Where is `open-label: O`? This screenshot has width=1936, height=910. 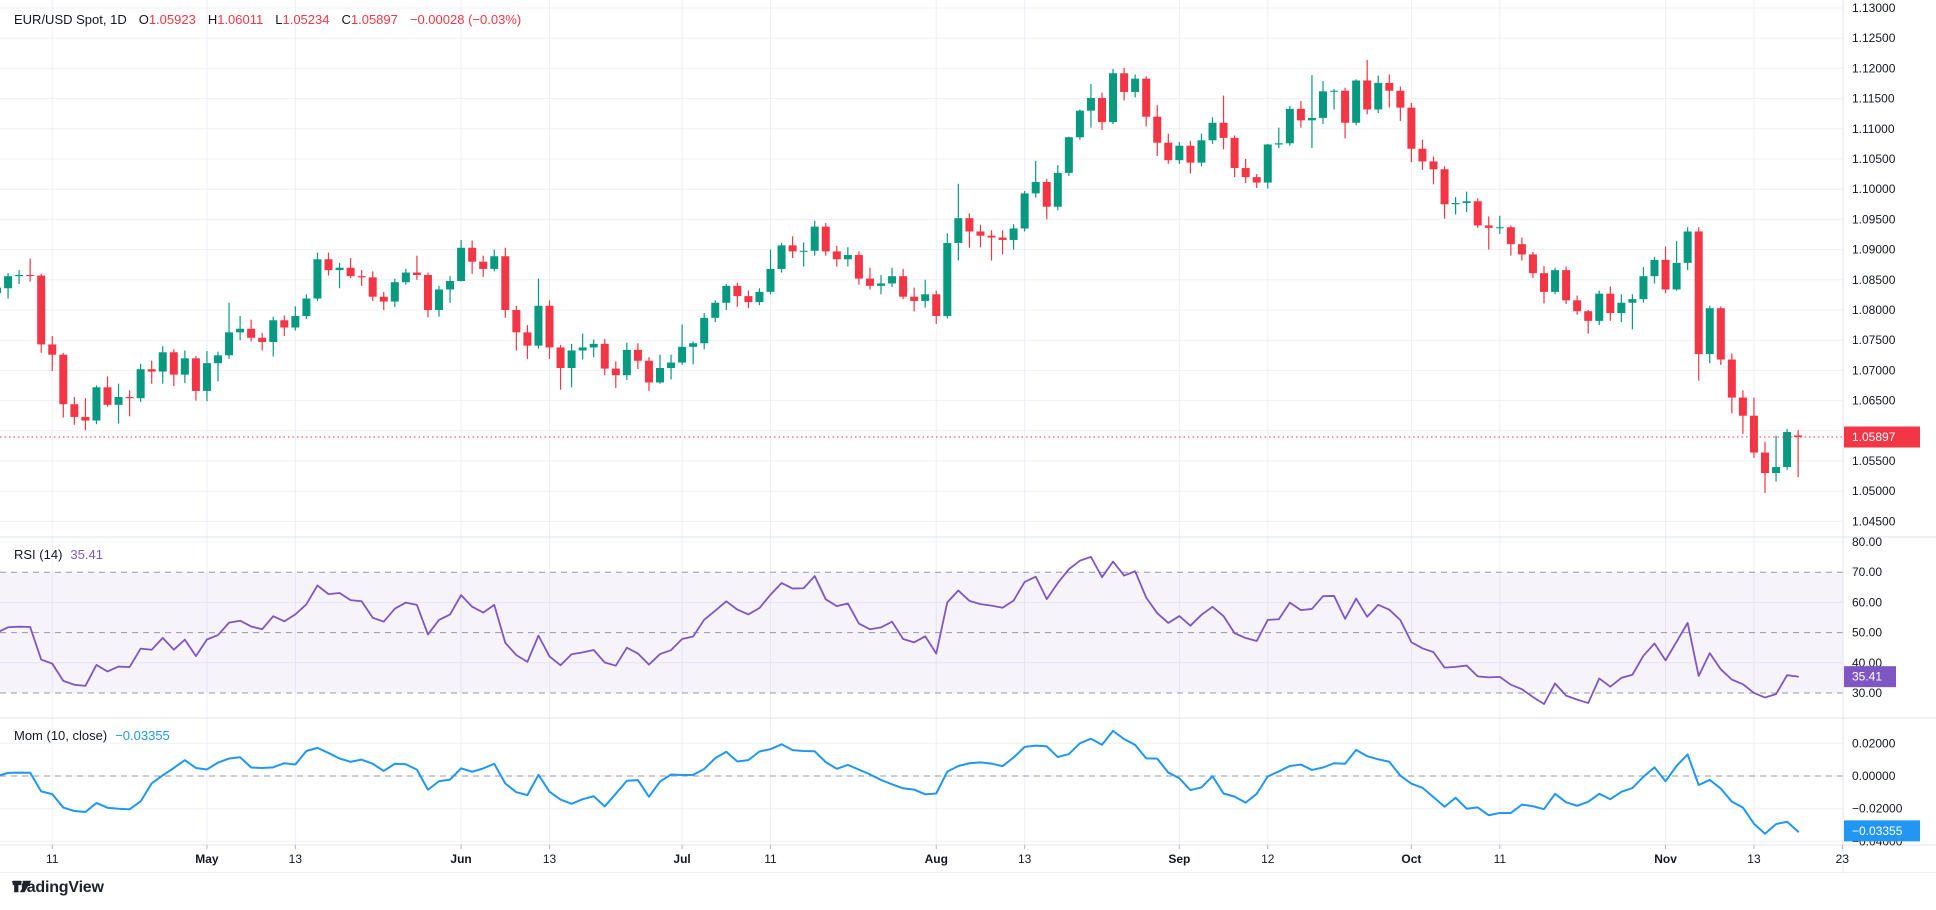
open-label: O is located at coordinates (143, 19).